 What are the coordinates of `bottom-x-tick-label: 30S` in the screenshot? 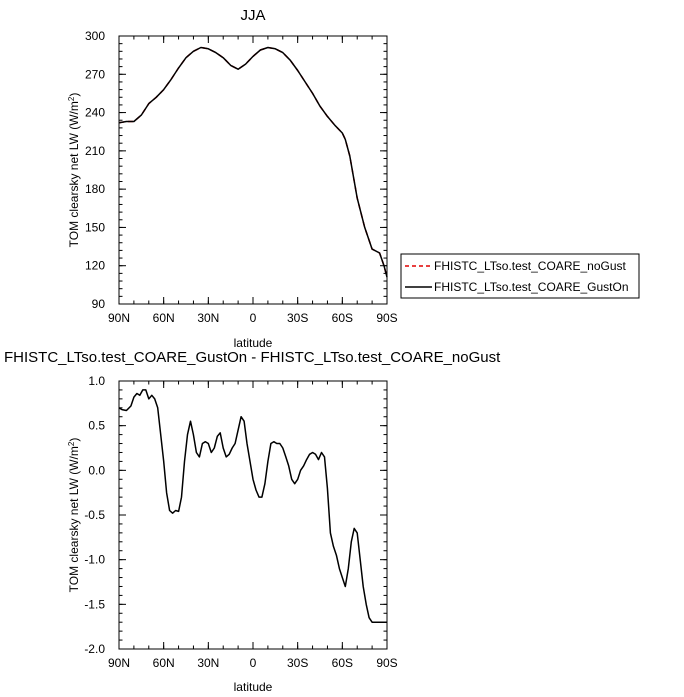 It's located at (297, 663).